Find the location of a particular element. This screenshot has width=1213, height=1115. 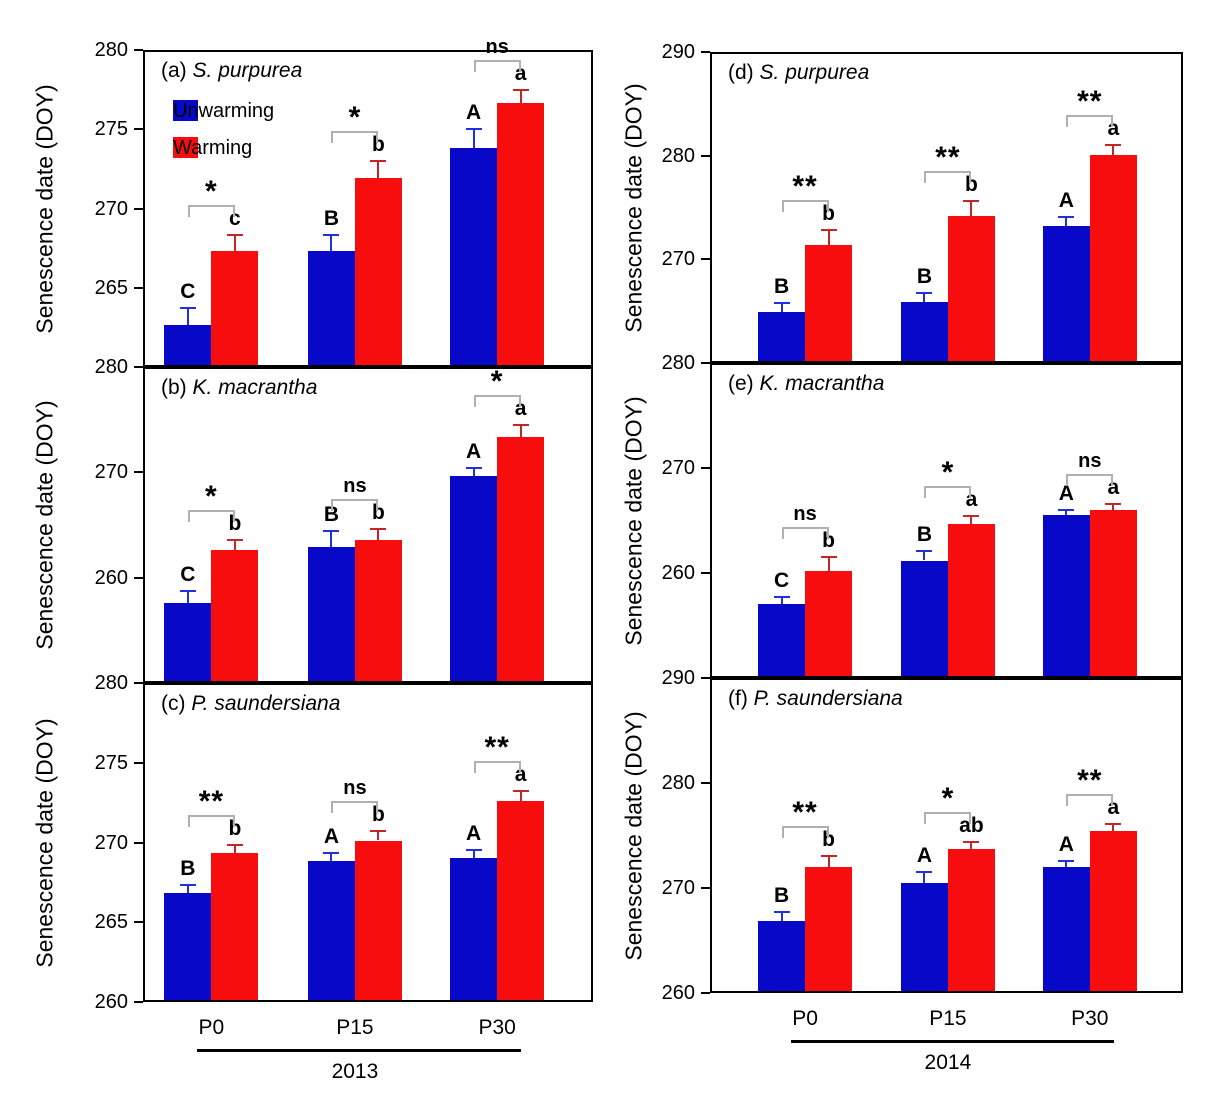

panel-title-prefix: (a) is located at coordinates (174, 70).